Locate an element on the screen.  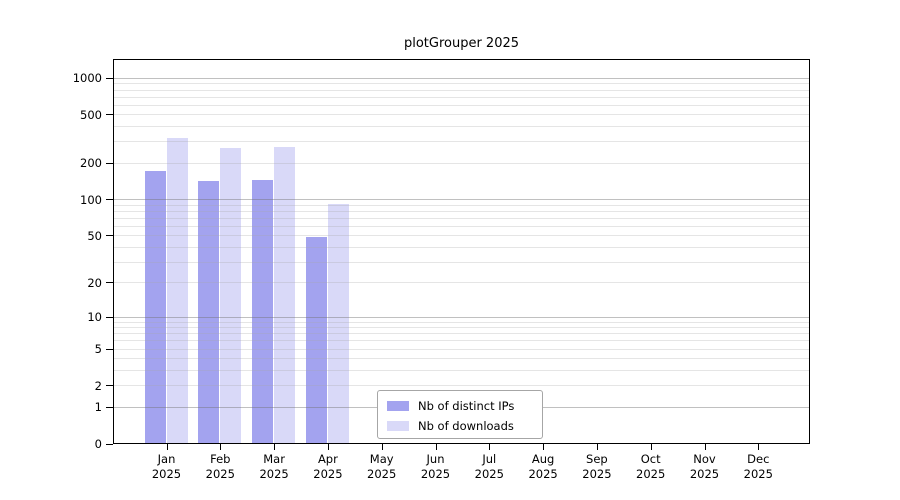
y-tick-label: 5 is located at coordinates (98, 349).